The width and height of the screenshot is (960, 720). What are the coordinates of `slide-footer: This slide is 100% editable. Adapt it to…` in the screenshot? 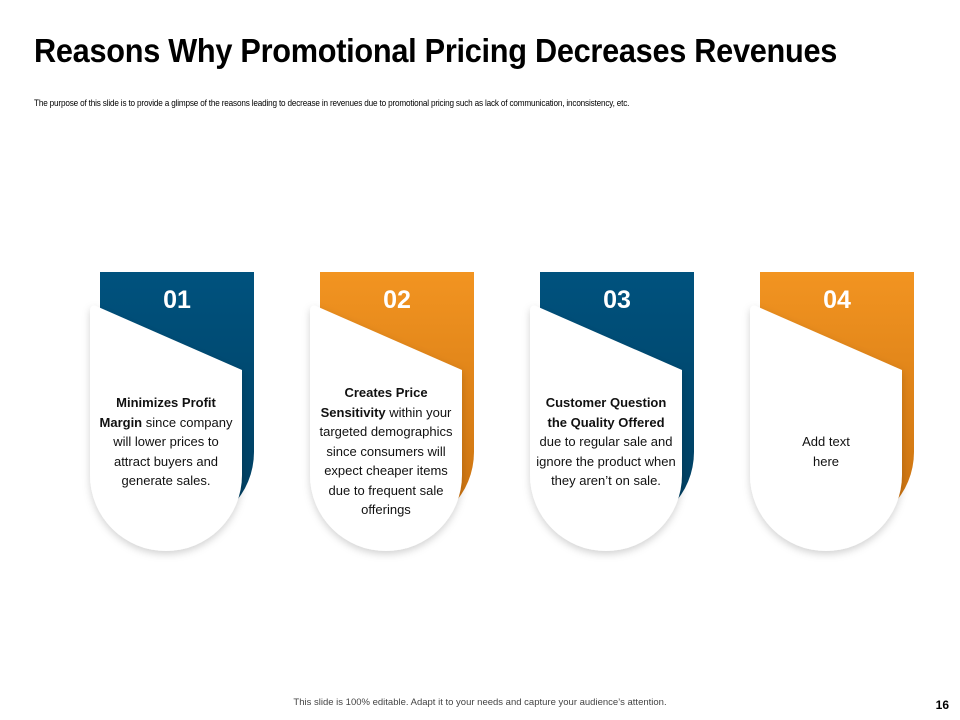 It's located at (480, 702).